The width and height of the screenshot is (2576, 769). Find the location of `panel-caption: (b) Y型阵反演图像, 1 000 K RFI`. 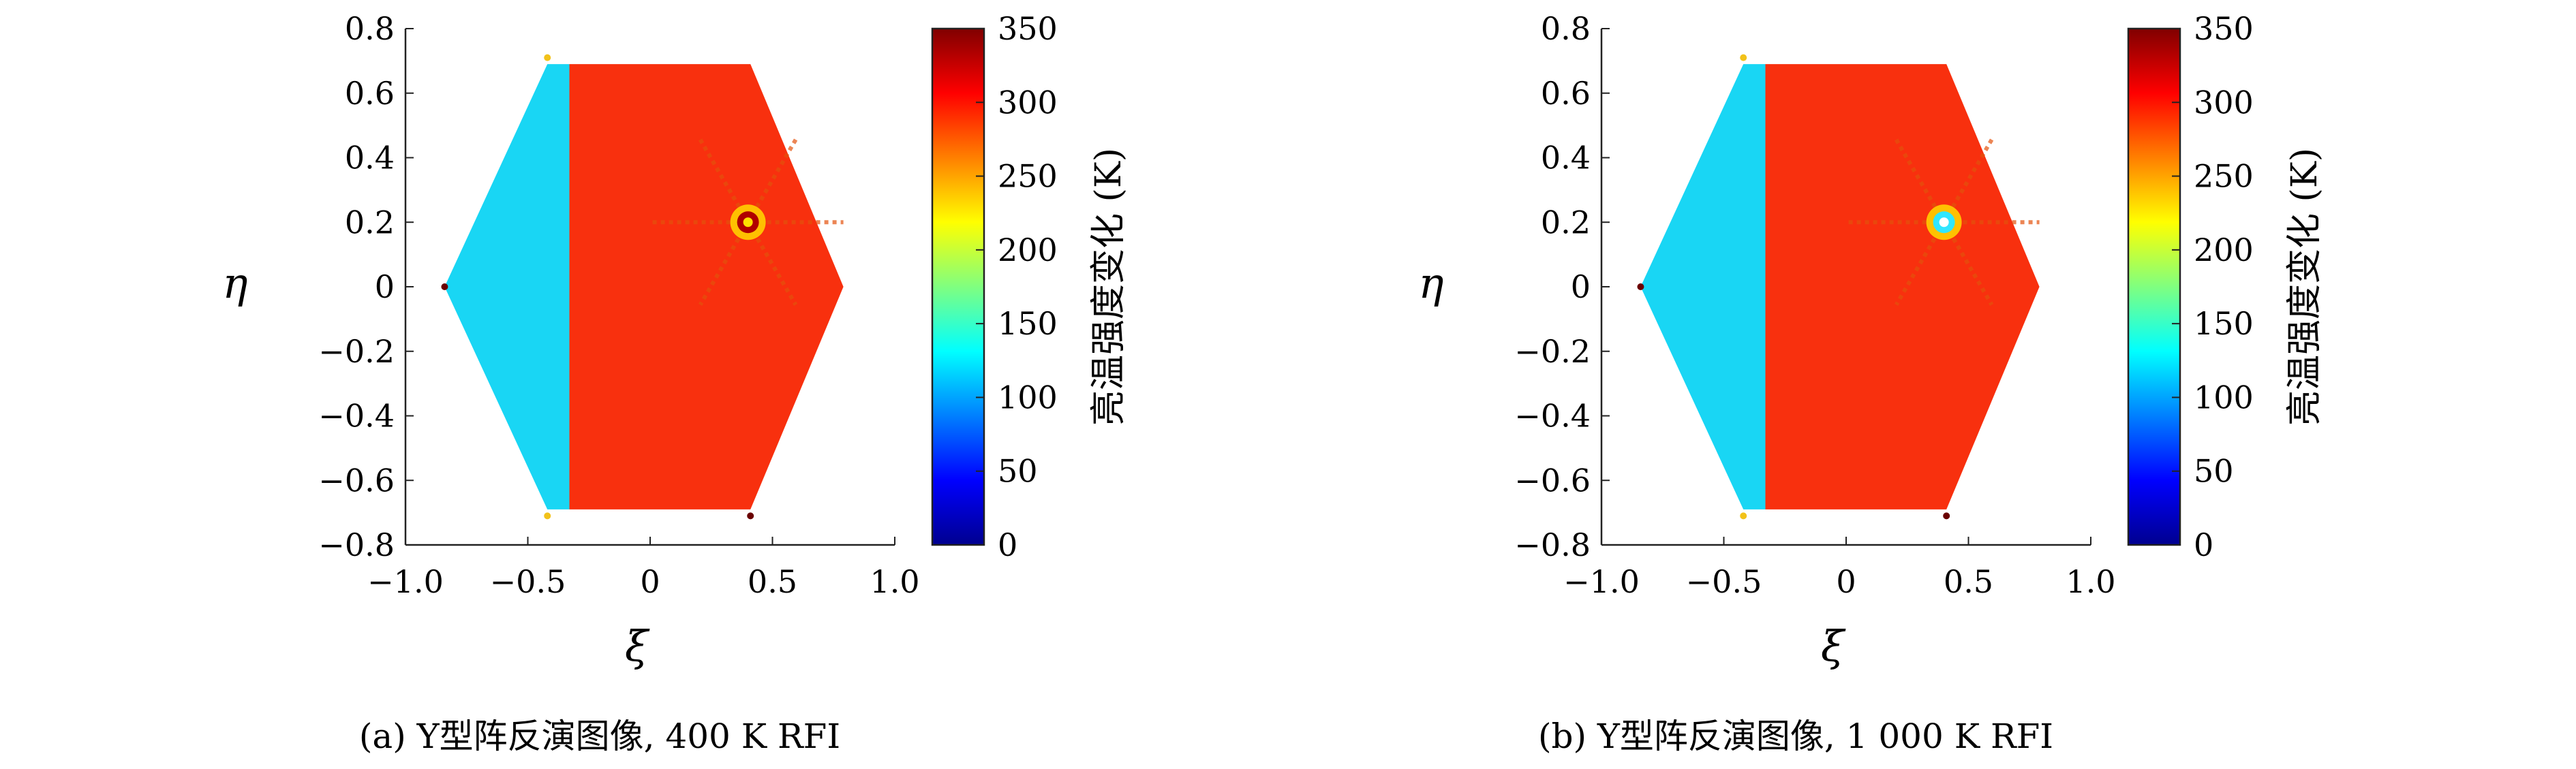

panel-caption: (b) Y型阵反演图像, 1 000 K RFI is located at coordinates (1796, 736).